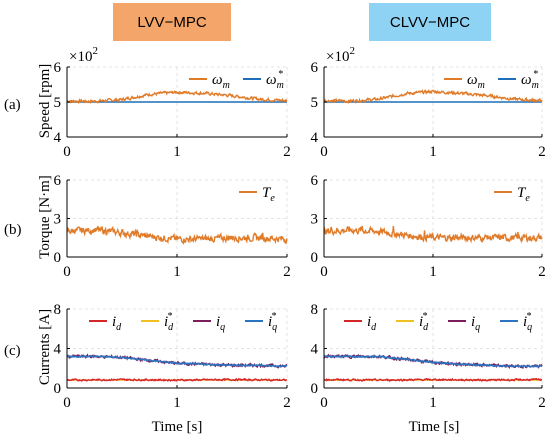  I want to click on panel-speed-clvv: 0 1 2 4 5 6 ×10² ωm ωm*, so click(428, 102).